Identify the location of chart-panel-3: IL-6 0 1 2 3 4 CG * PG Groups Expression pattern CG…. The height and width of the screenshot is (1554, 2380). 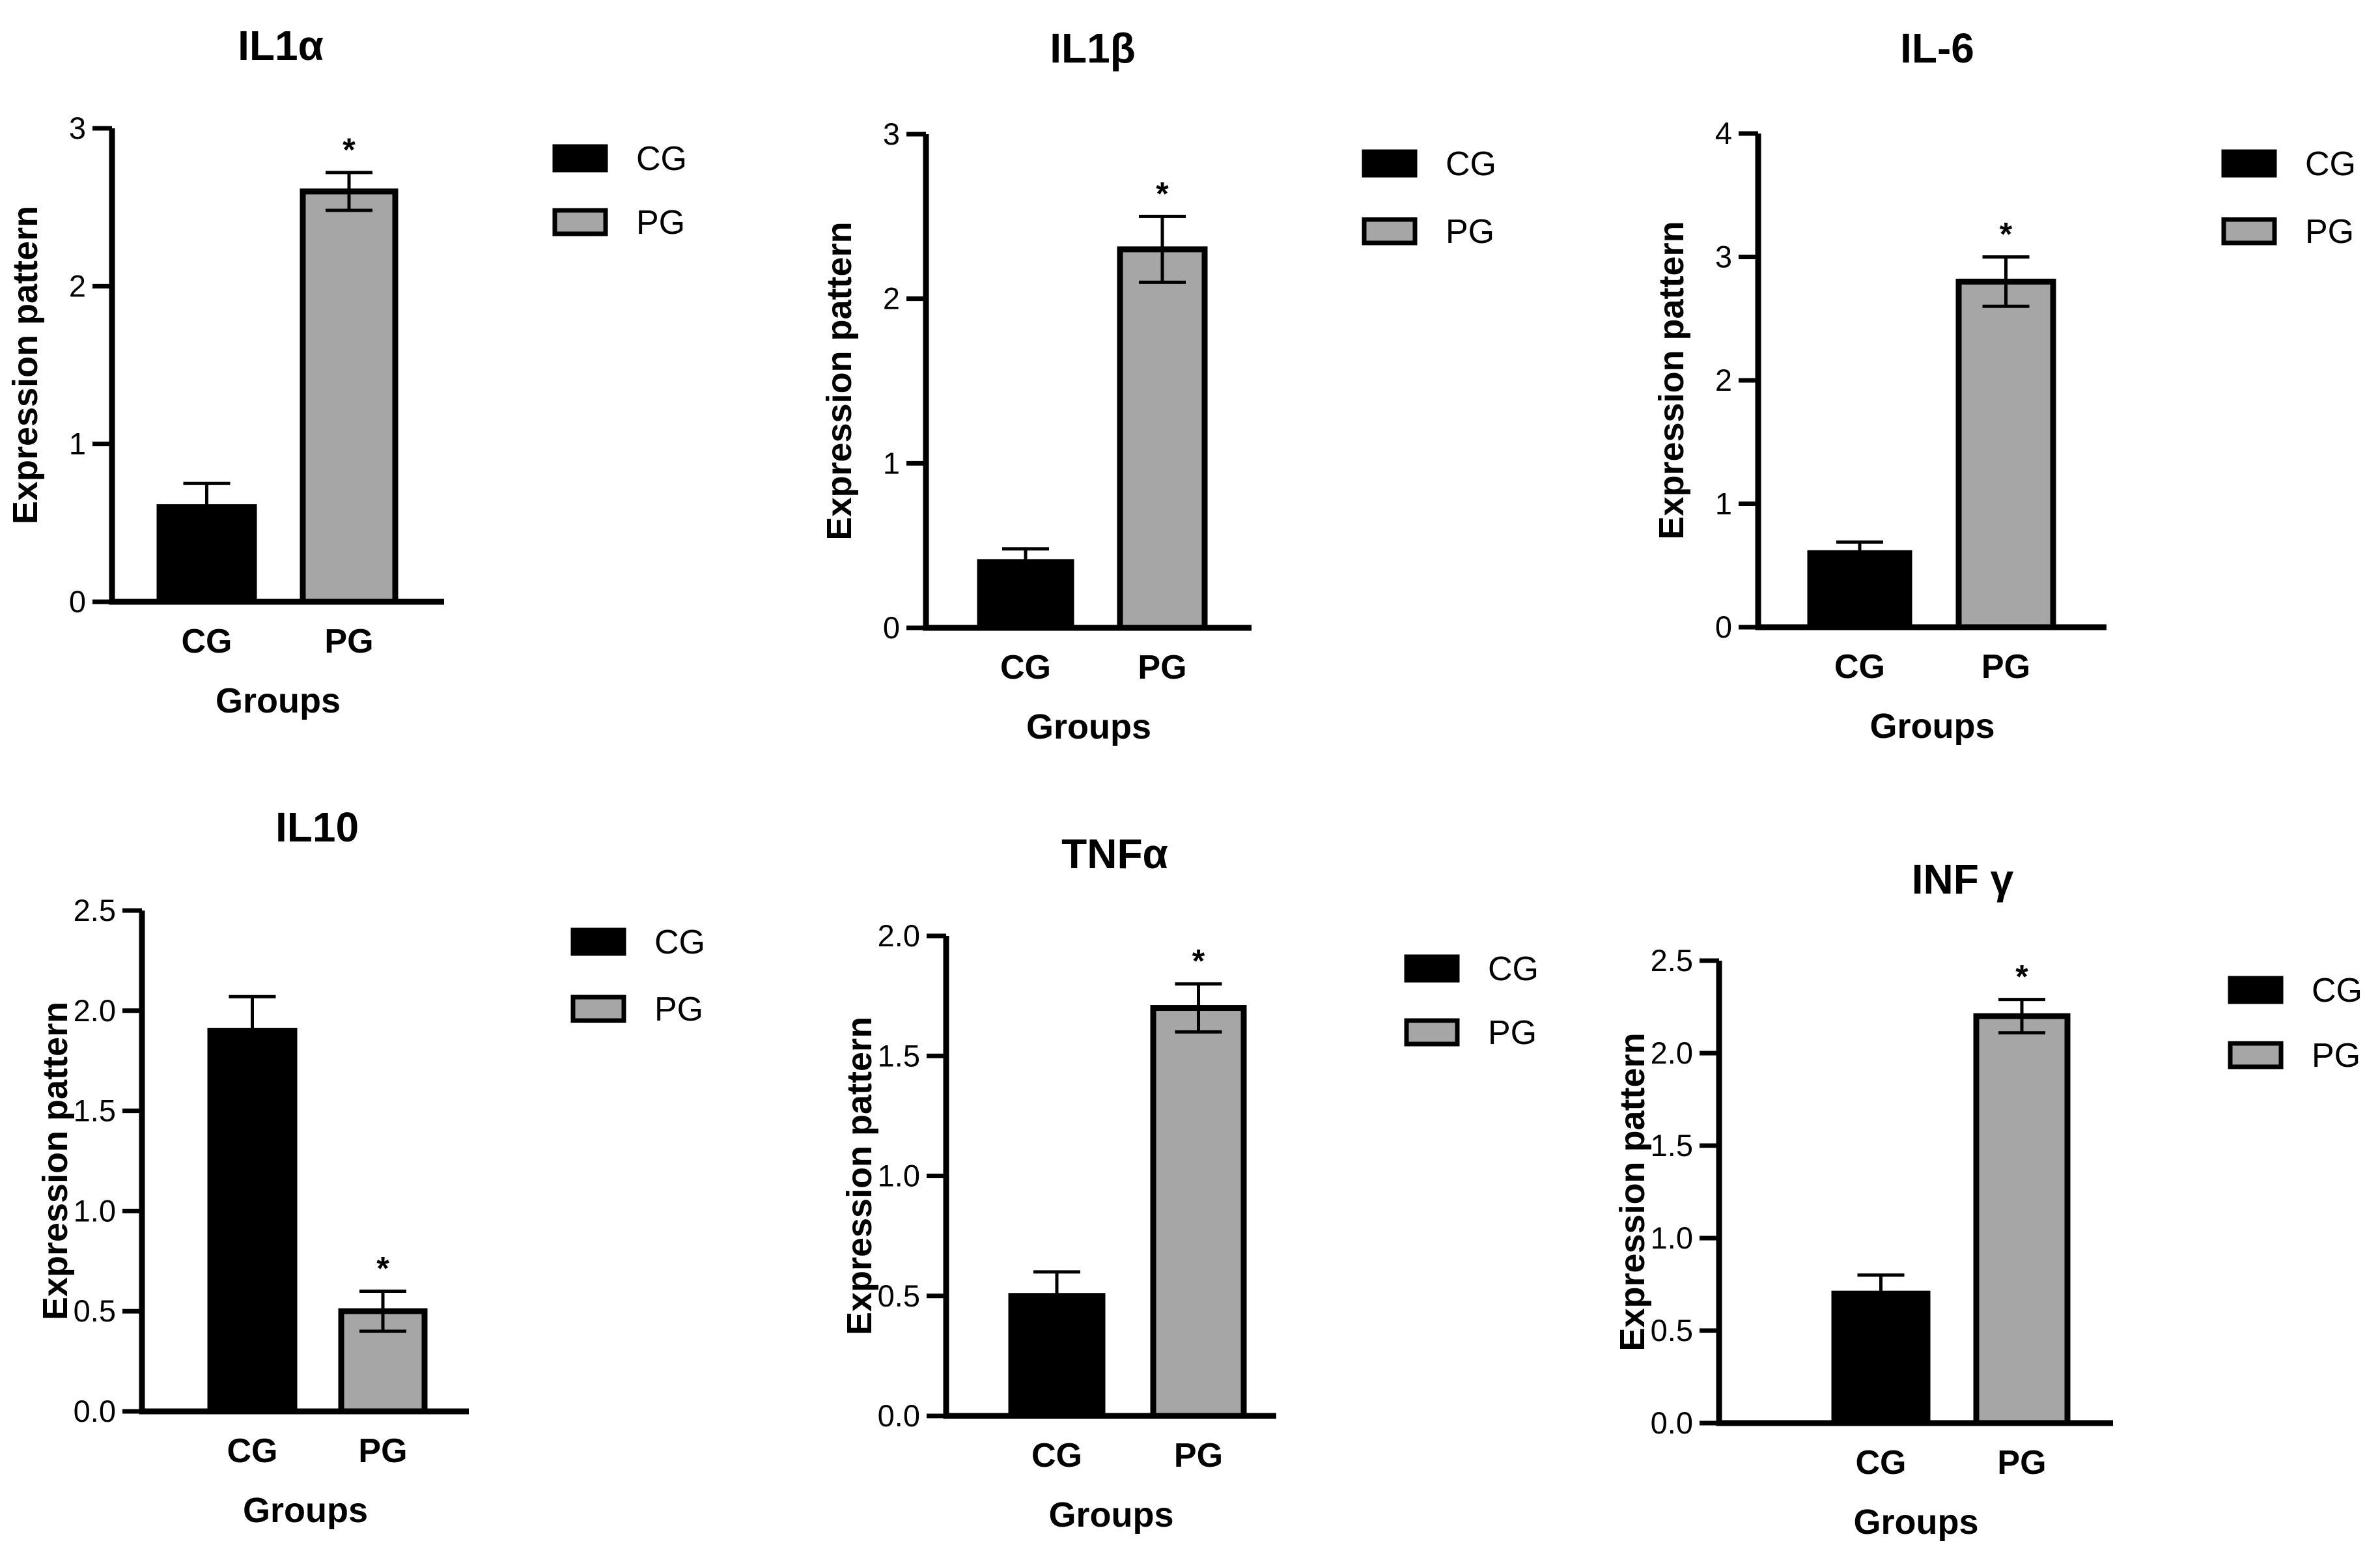
(2004, 385).